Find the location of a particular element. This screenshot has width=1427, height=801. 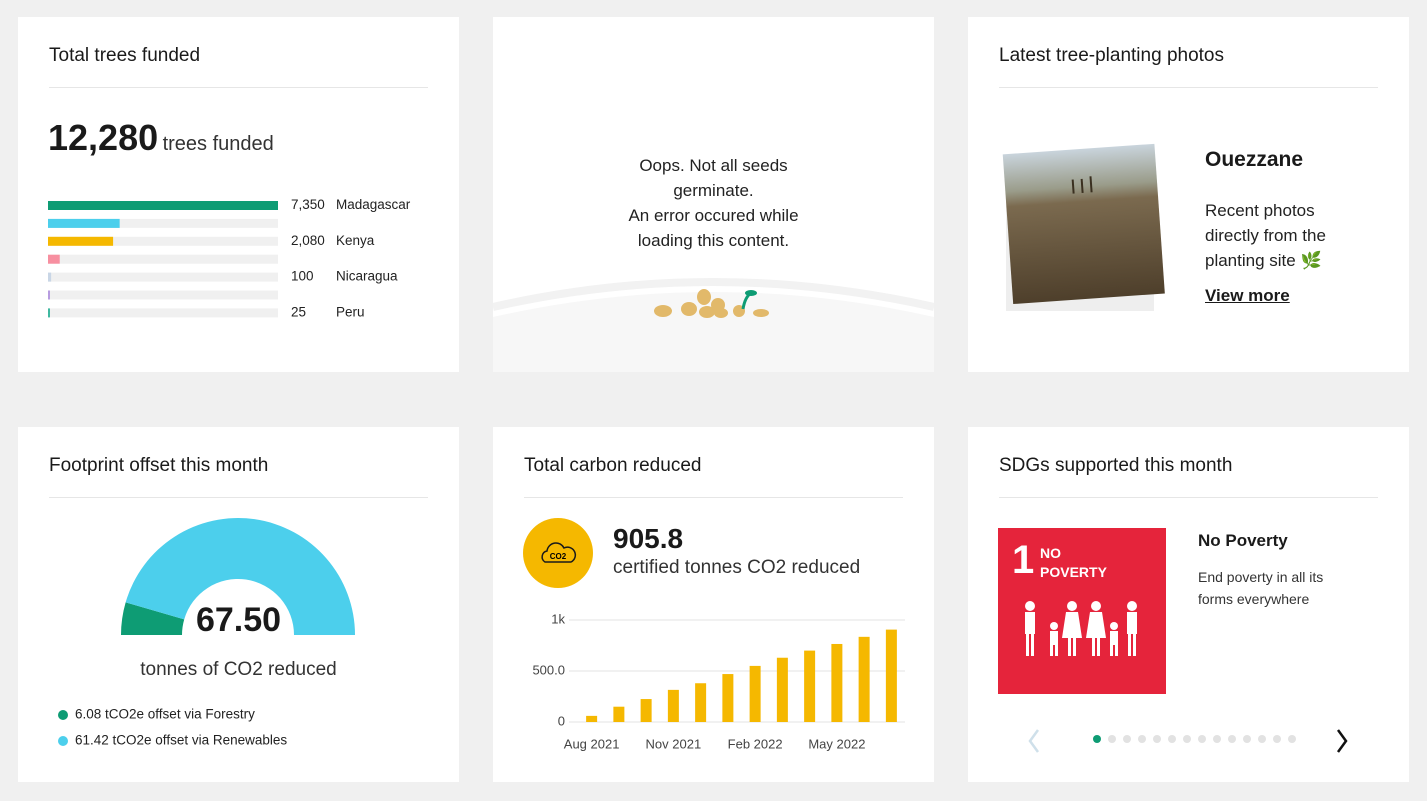

total-unit: trees funded is located at coordinates (218, 144).